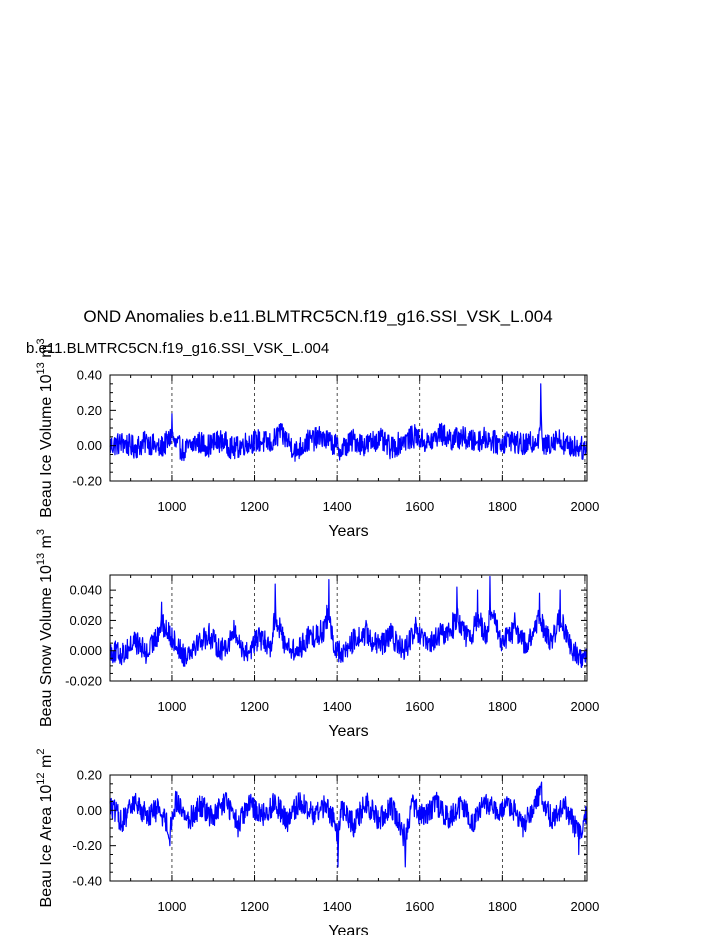  Describe the element at coordinates (85, 650) in the screenshot. I see `y-tick-label: 0.000` at that location.